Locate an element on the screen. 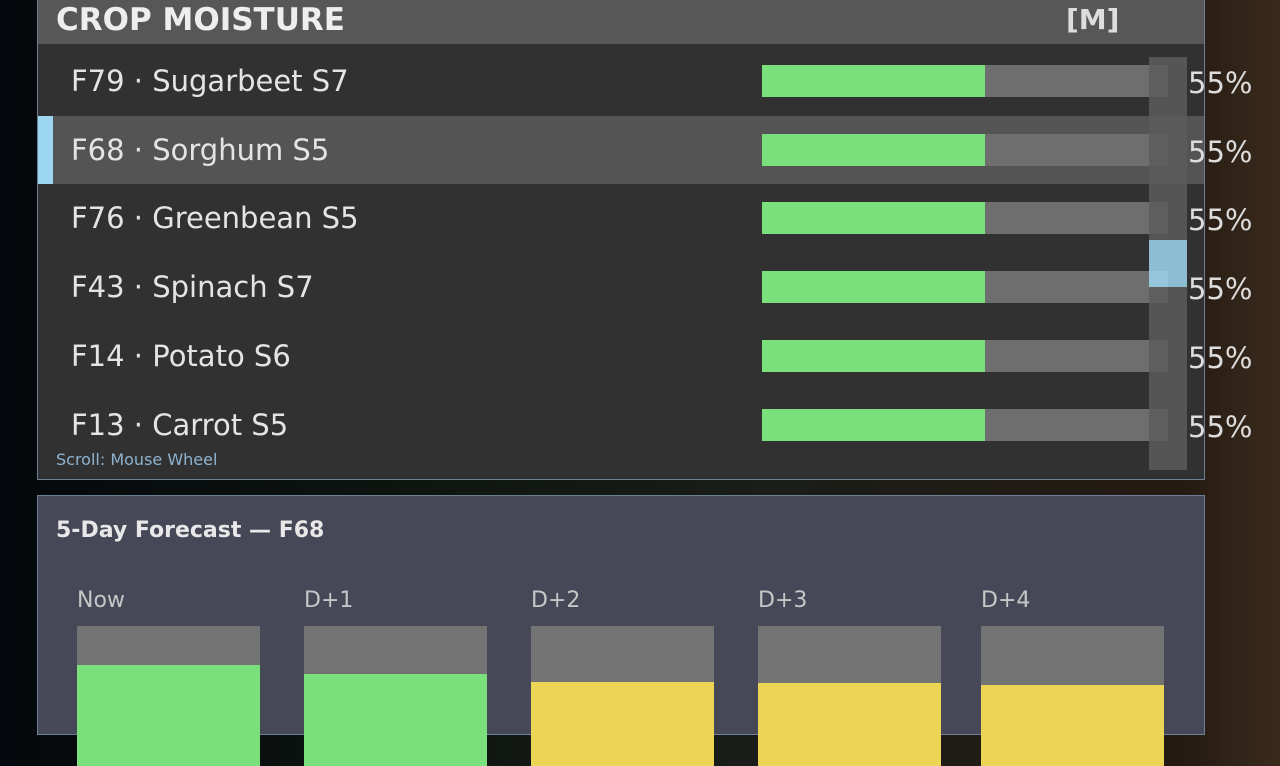 The height and width of the screenshot is (766, 1280). scrollbar-thumb is located at coordinates (1168, 263).